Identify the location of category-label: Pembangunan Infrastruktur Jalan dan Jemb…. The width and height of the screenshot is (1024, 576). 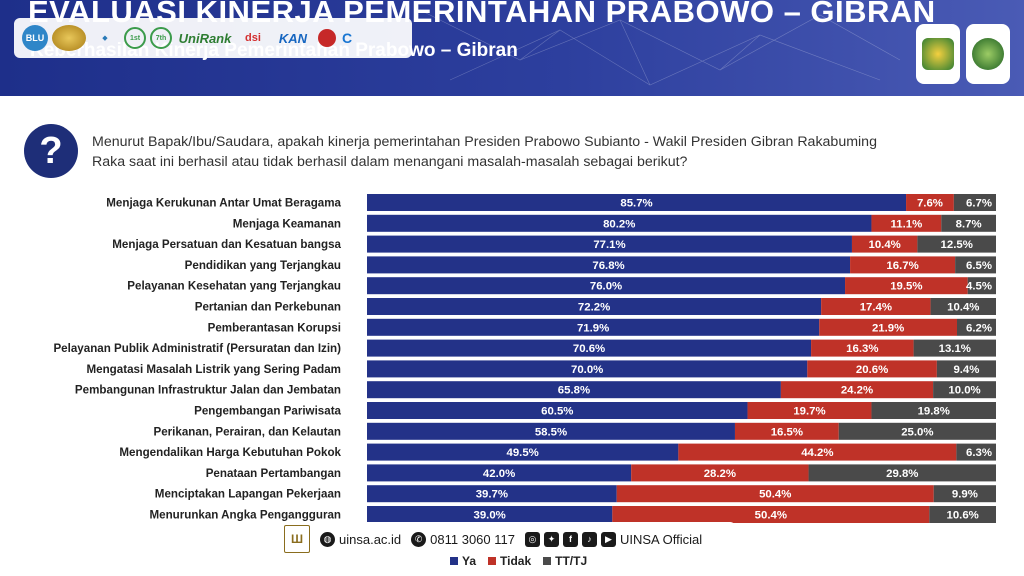
(208, 390).